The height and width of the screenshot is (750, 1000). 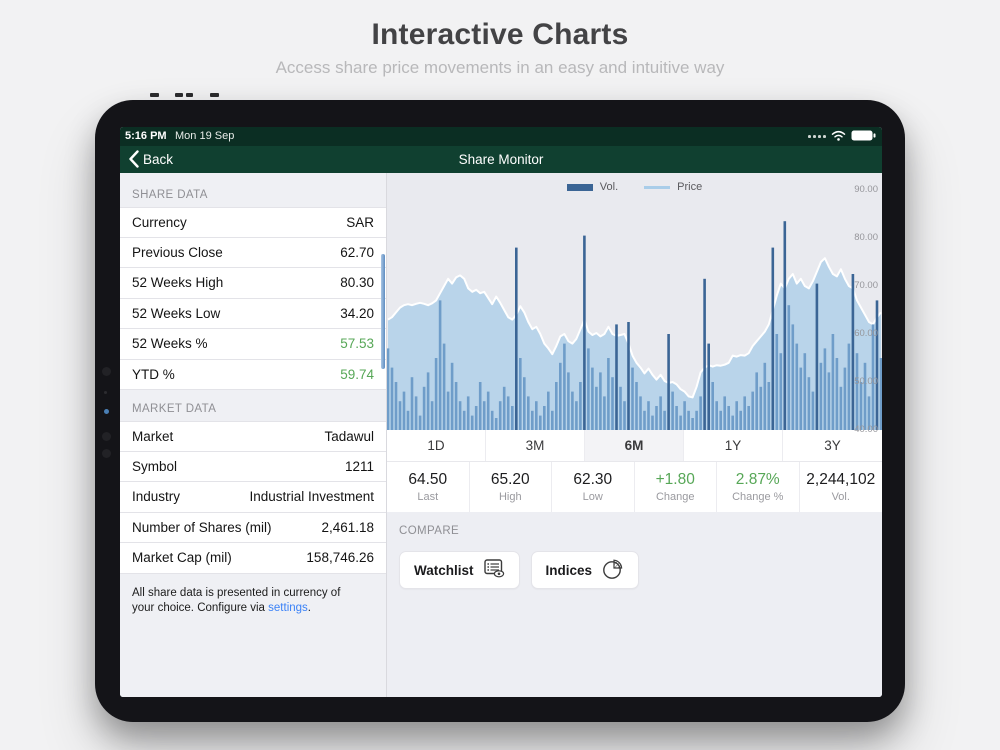 I want to click on footnote-period: ., so click(x=309, y=608).